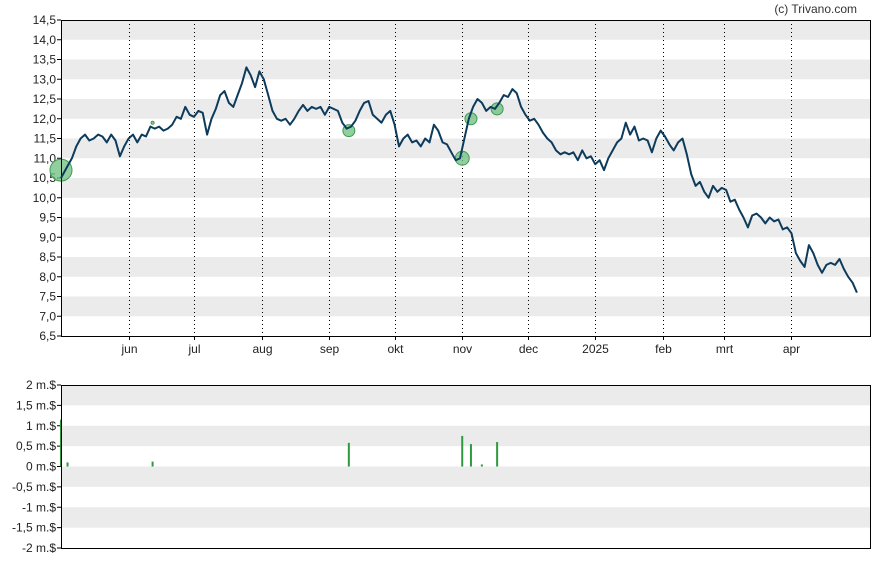 Image resolution: width=888 pixels, height=570 pixels. Describe the element at coordinates (395, 349) in the screenshot. I see `x-tick-label: okt` at that location.